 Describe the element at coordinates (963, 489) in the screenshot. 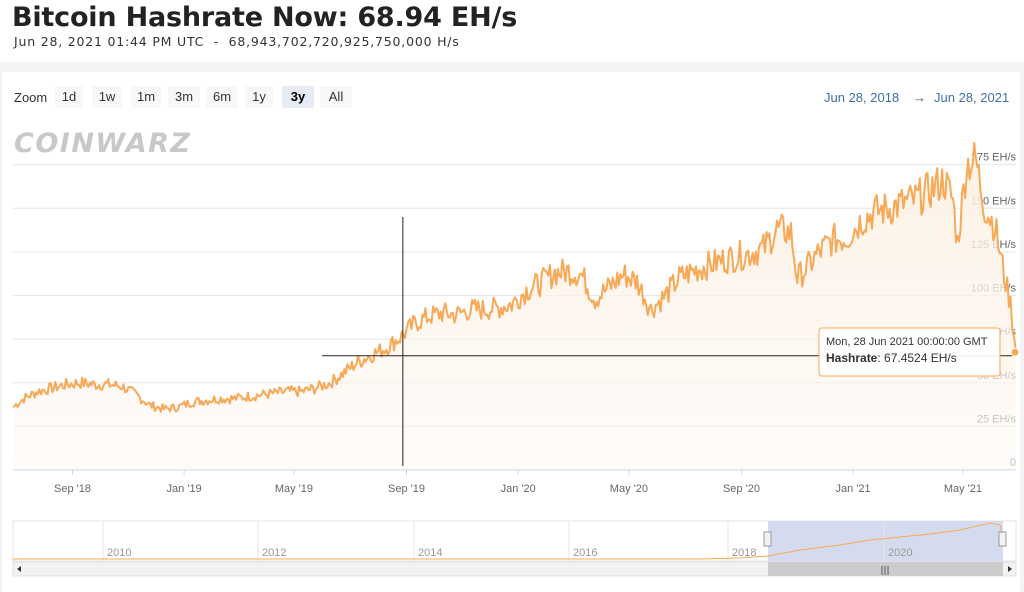

I see `x-tick-label: May '21` at that location.